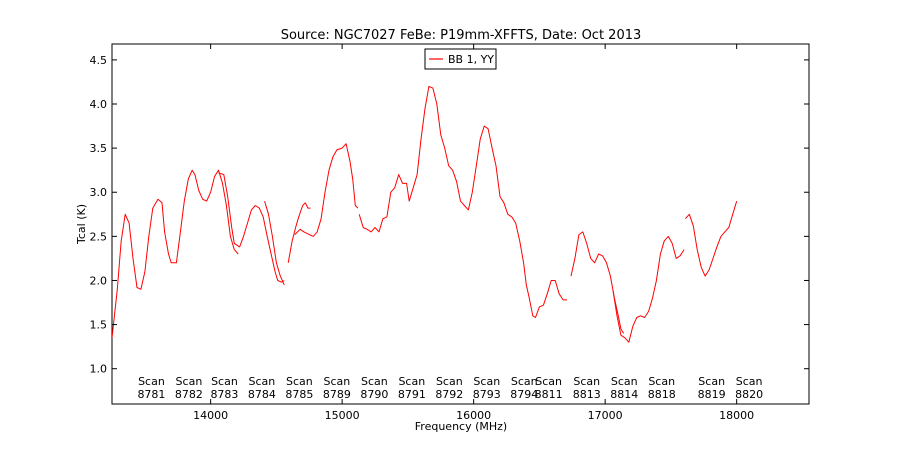  I want to click on scan-annotation: Scan 8782, so click(189, 388).